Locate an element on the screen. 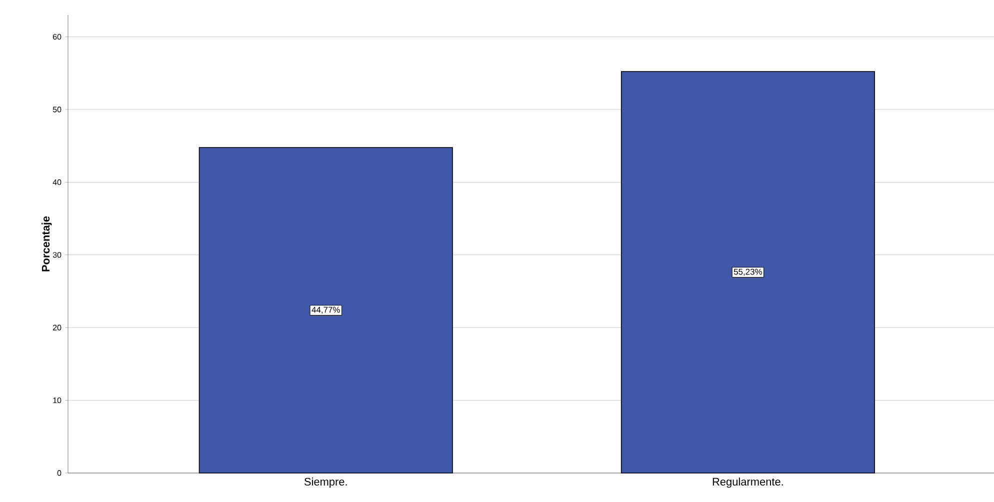 This screenshot has width=994, height=502. y-axis-title: Porcentaje is located at coordinates (47, 244).